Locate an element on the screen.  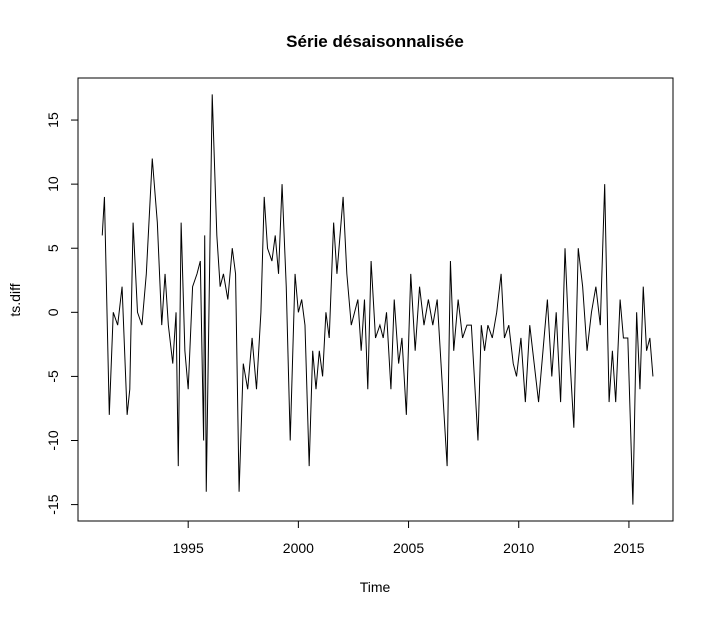
y-axis-label: ts.diff is located at coordinates (15, 299).